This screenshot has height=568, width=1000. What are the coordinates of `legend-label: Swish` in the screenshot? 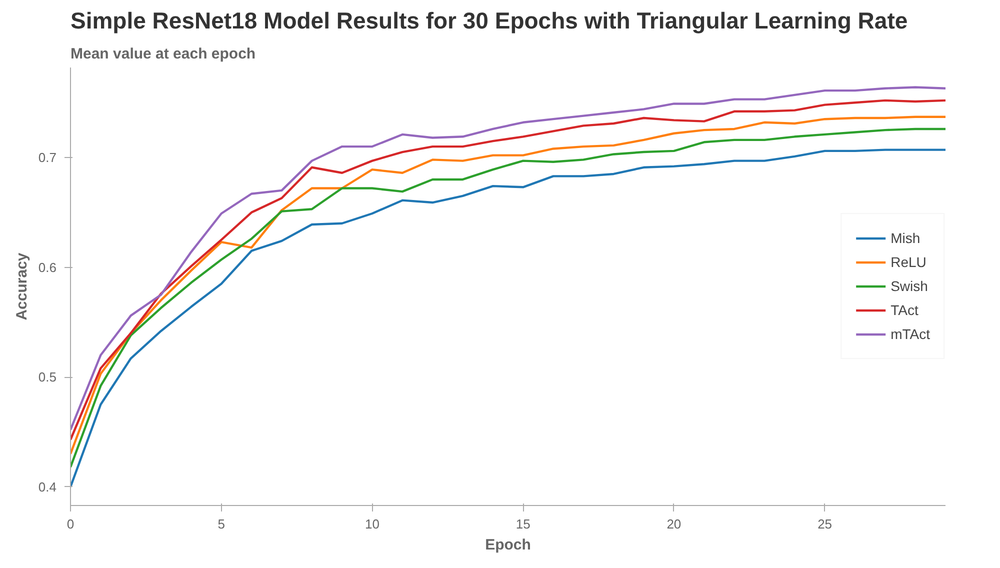 It's located at (909, 286).